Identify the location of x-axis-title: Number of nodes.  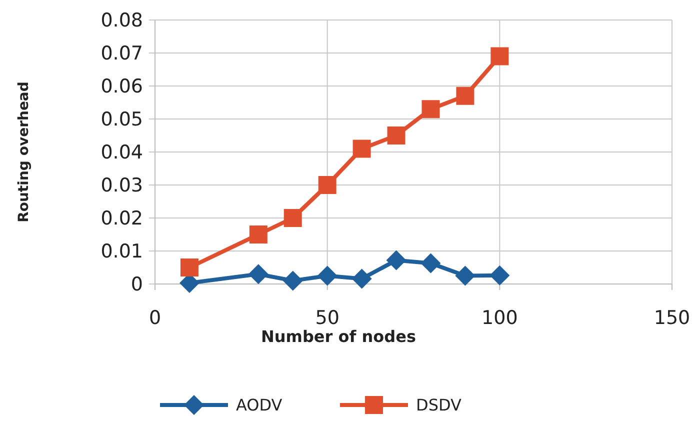
(338, 336).